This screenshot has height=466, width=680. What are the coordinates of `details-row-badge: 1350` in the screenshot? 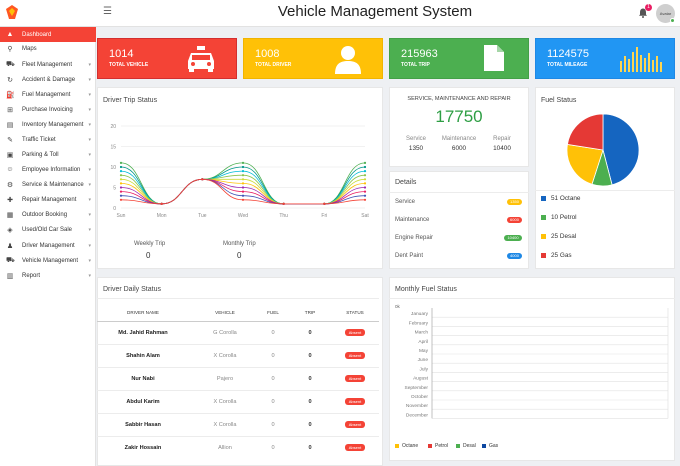 It's located at (514, 202).